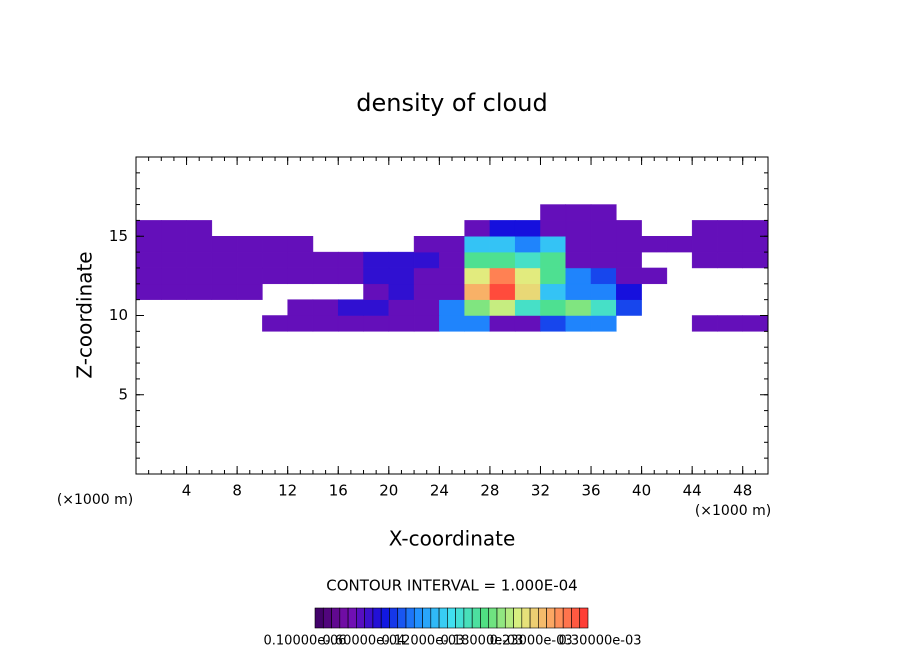  Describe the element at coordinates (733, 511) in the screenshot. I see `x-unit: (×1000 m)` at that location.